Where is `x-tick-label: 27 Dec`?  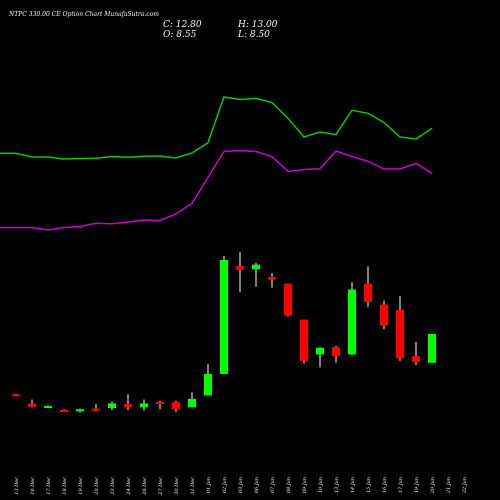
x-tick-label: 27 Dec is located at coordinates (161, 486).